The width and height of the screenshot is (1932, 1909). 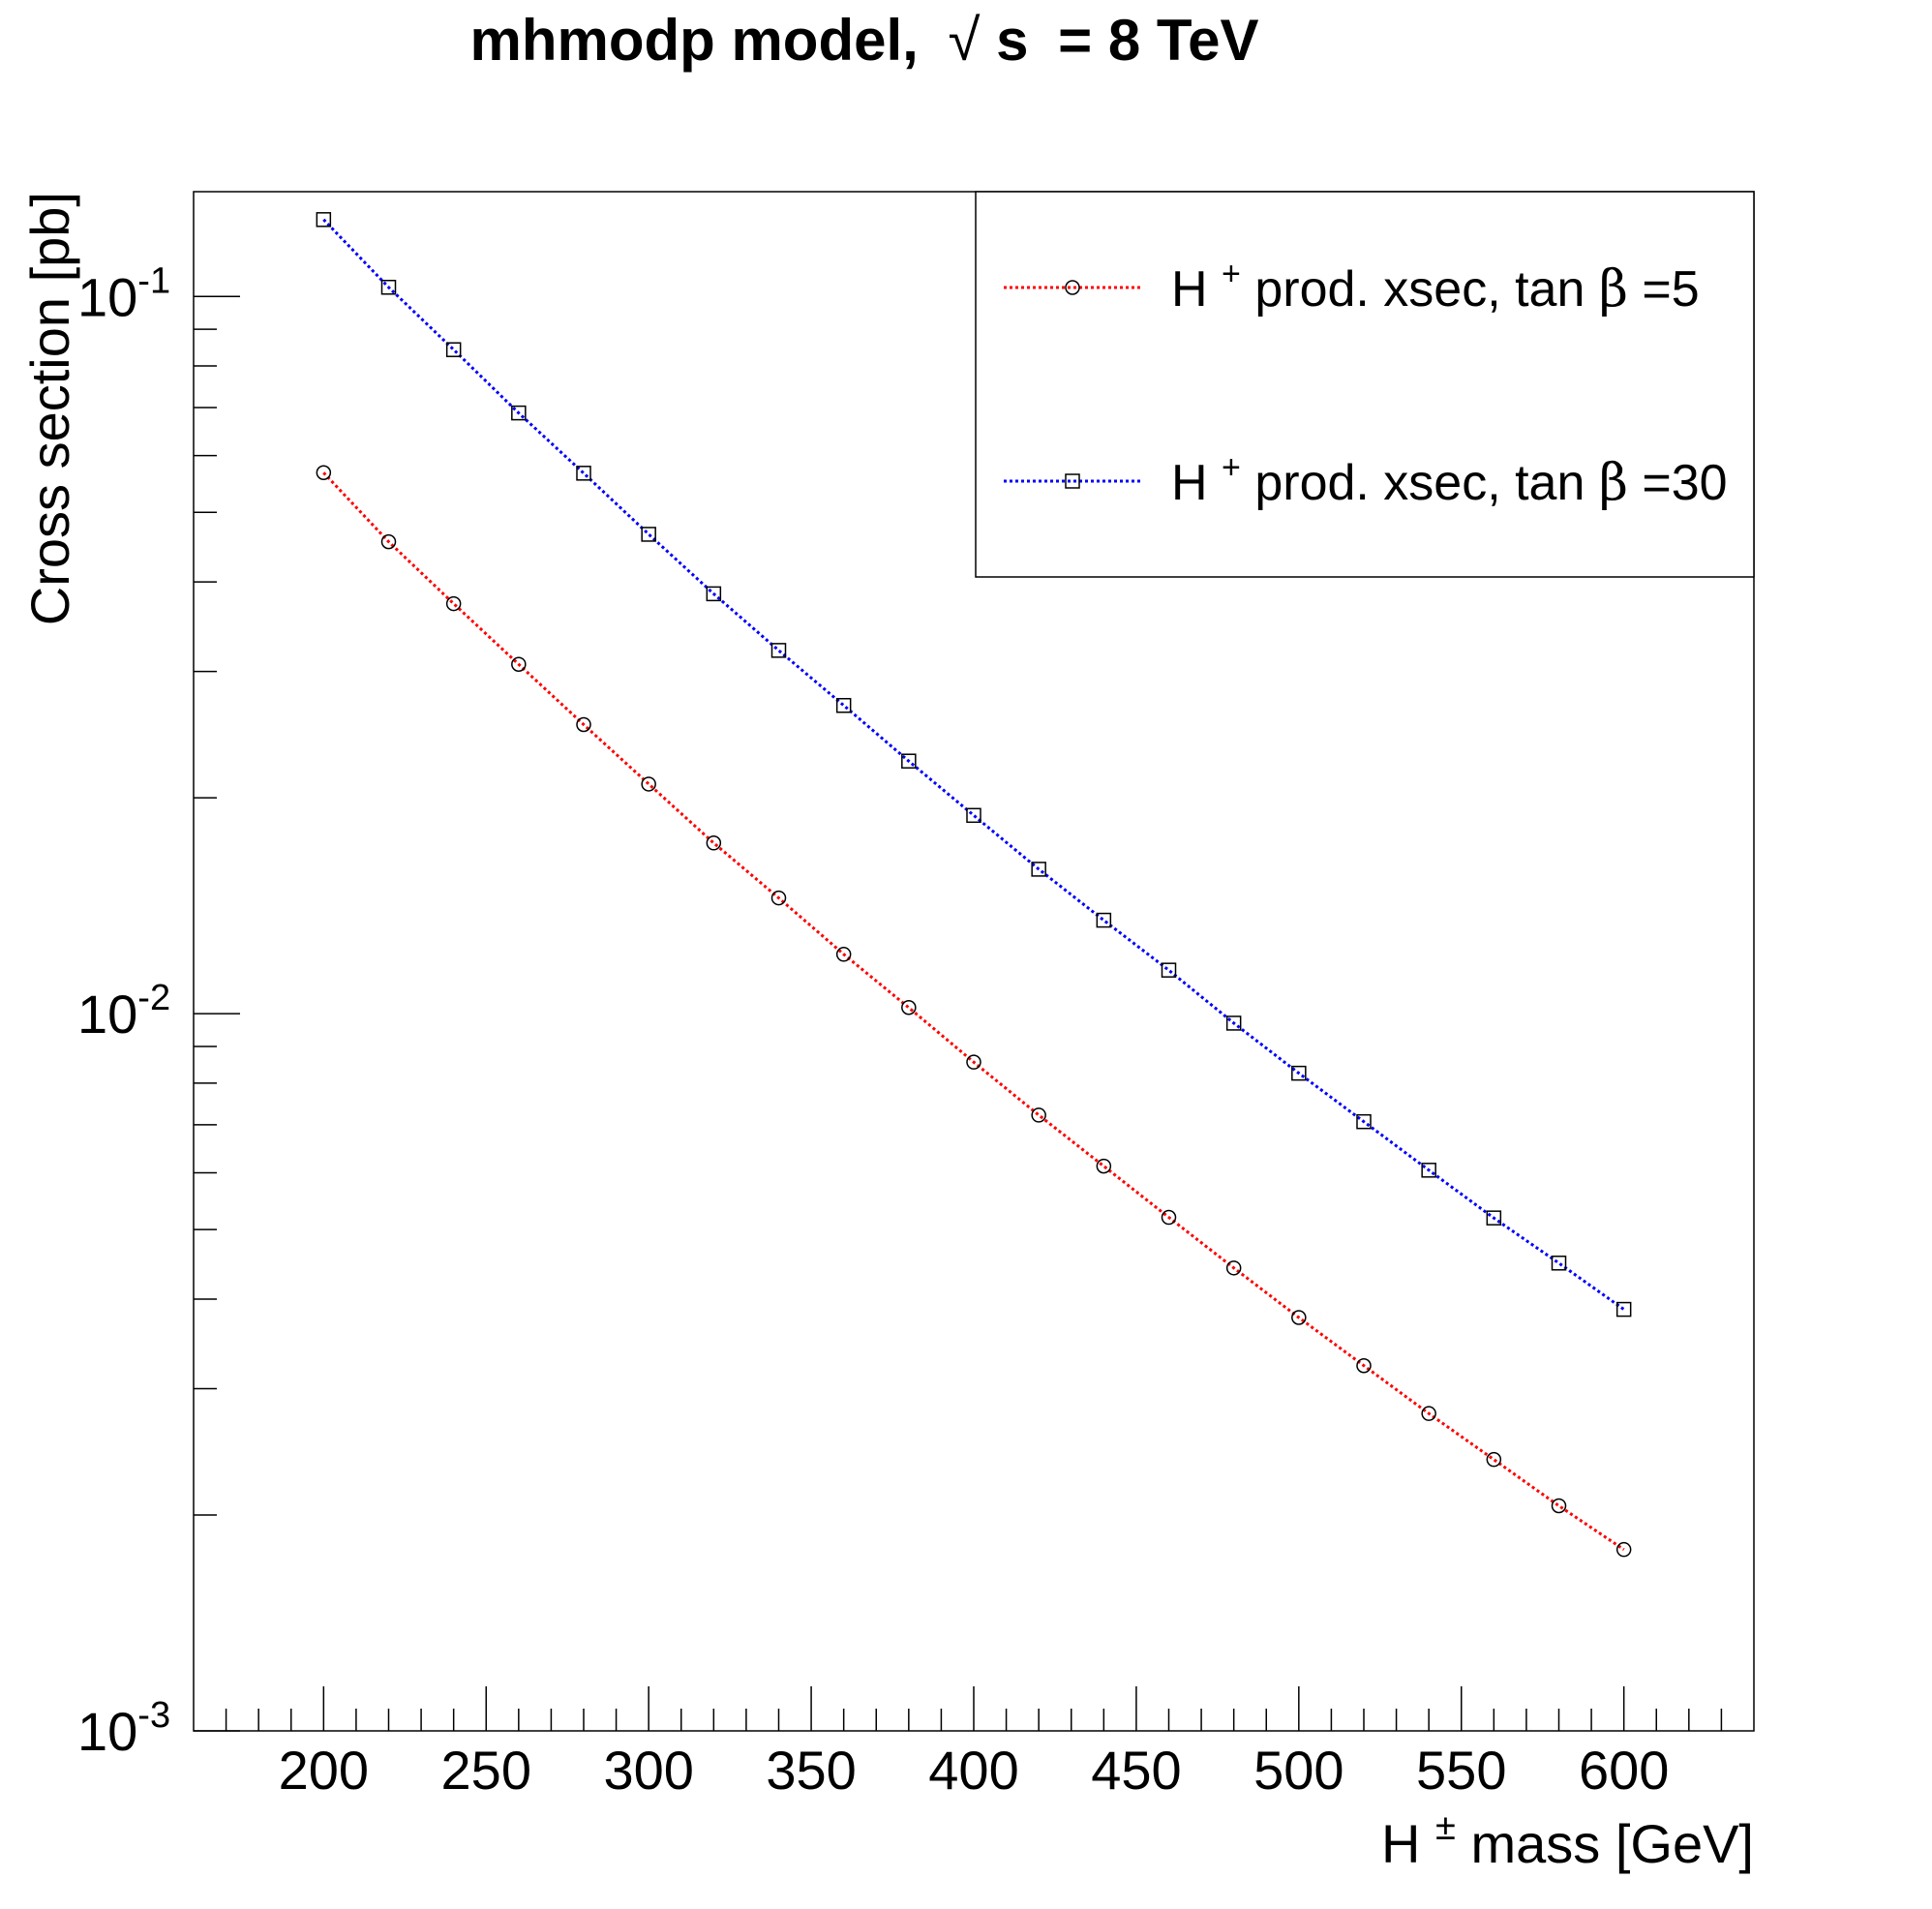 I want to click on y-axis-label: Cross section [pb], so click(x=49, y=408).